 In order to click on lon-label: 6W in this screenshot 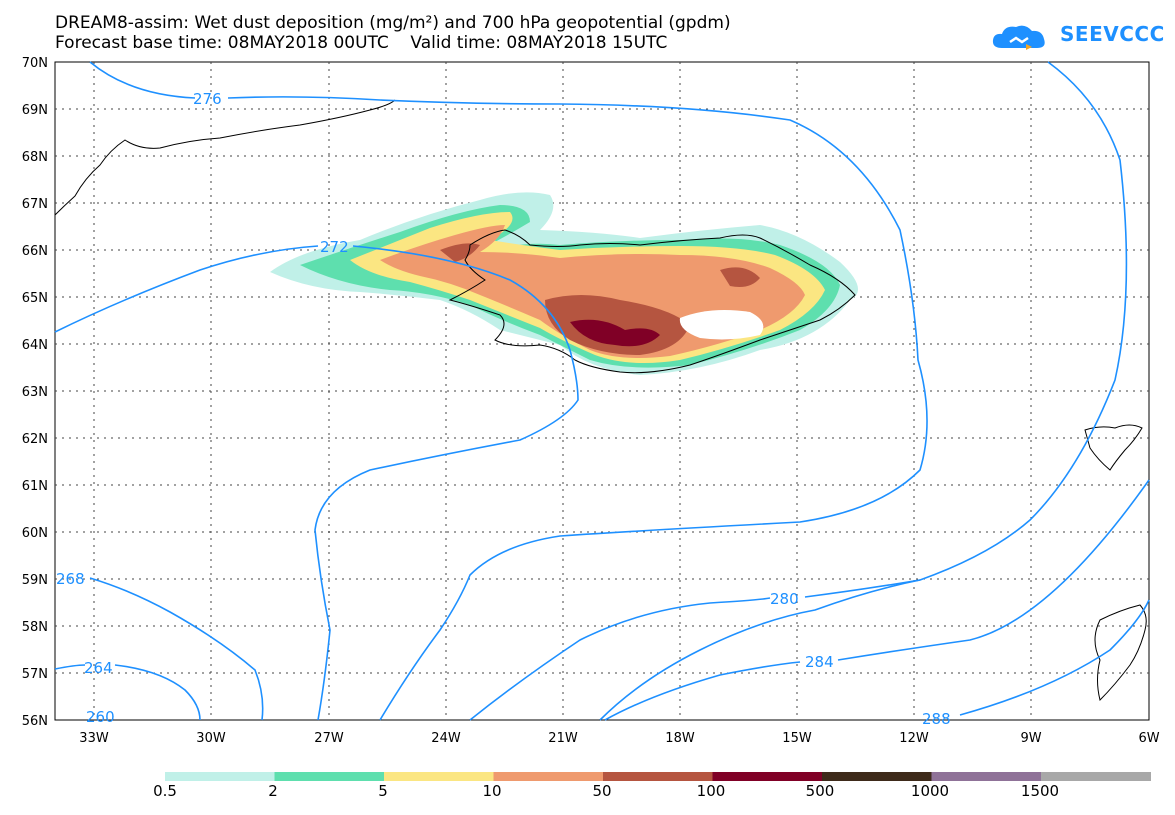, I will do `click(1148, 738)`.